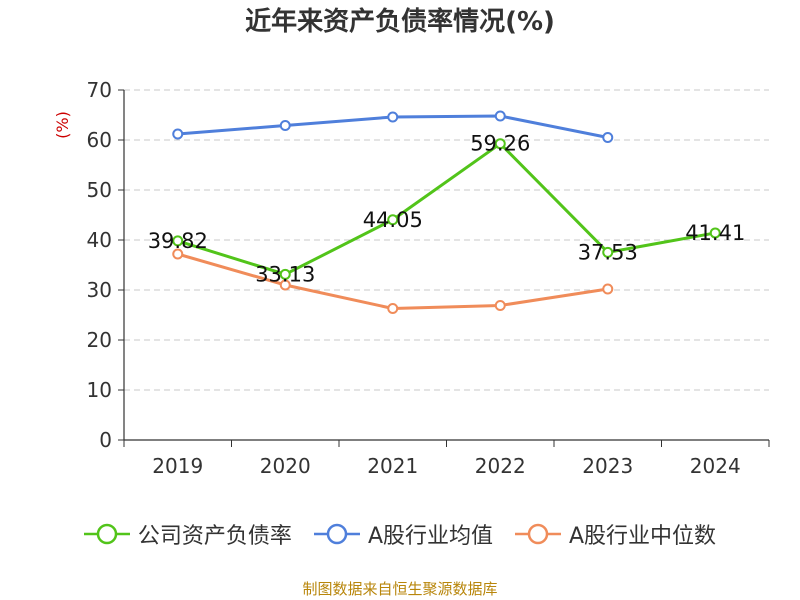 This screenshot has height=600, width=800. I want to click on legend-item-industry-median: A股行业中位数, so click(615, 534).